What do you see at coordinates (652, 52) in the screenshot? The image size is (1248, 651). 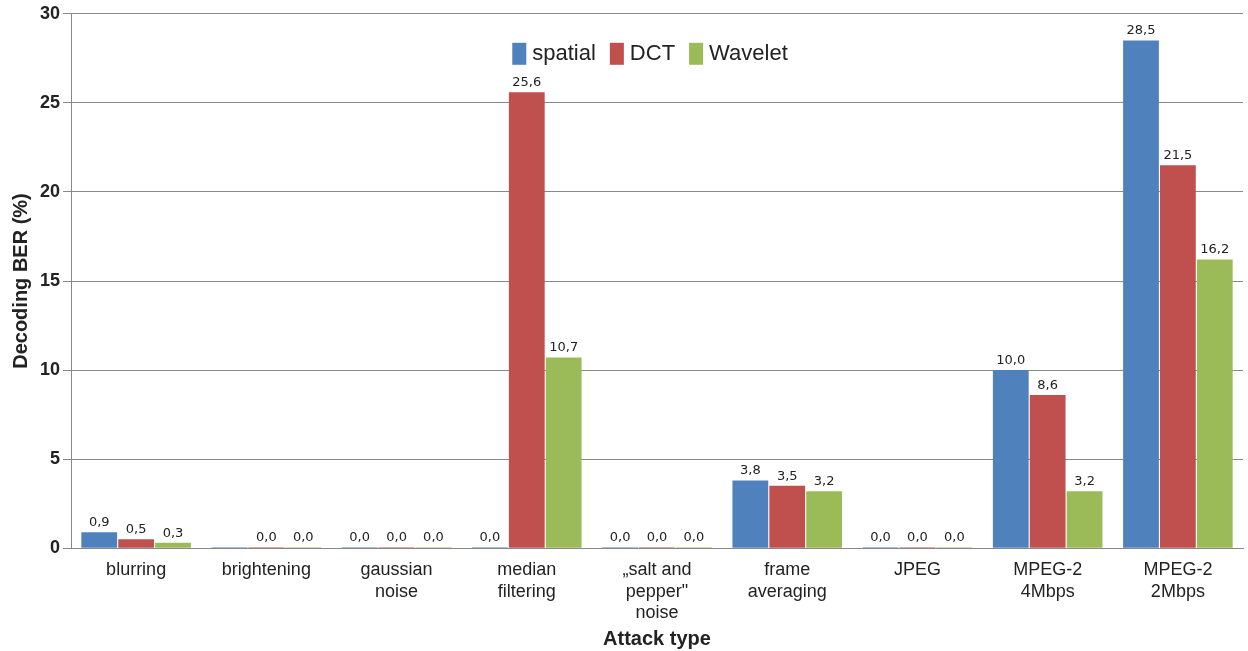 I see `legend-label: DCT` at bounding box center [652, 52].